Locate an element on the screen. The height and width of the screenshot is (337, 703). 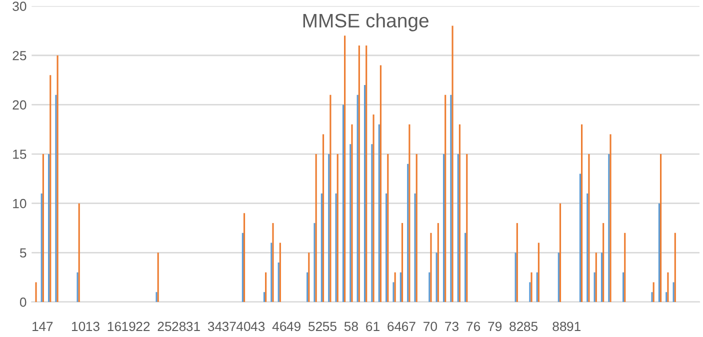
x-tick-label: 31 is located at coordinates (193, 327).